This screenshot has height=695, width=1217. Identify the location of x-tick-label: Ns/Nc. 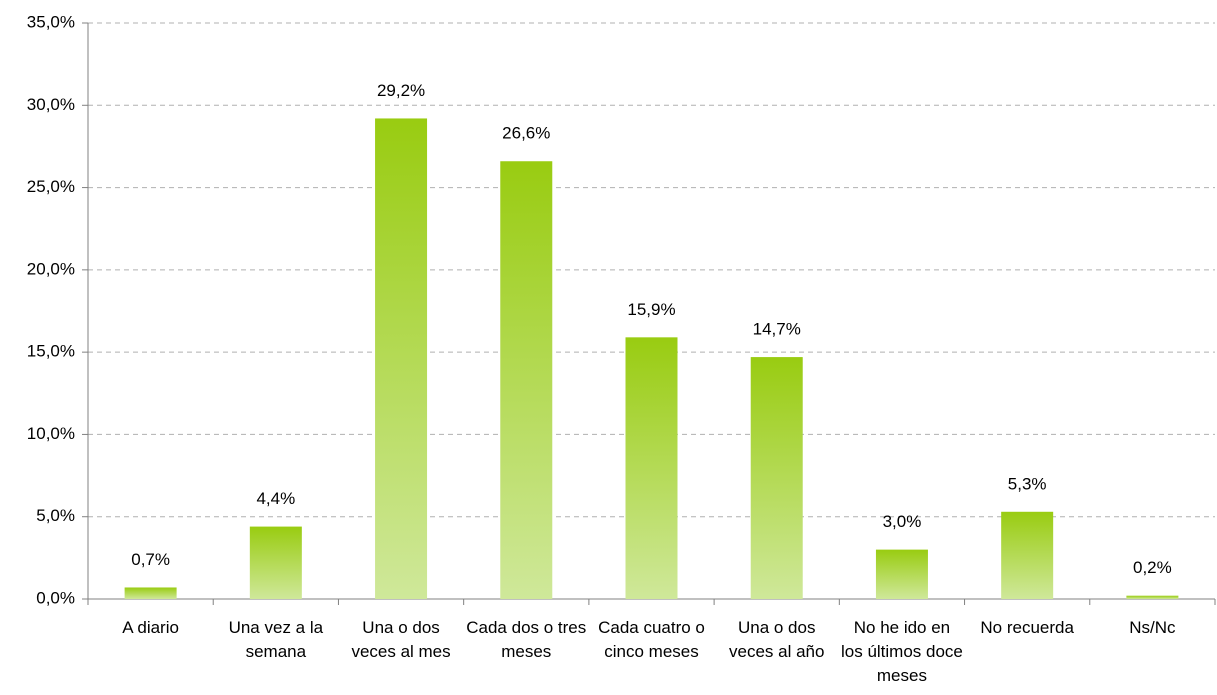
(1152, 627).